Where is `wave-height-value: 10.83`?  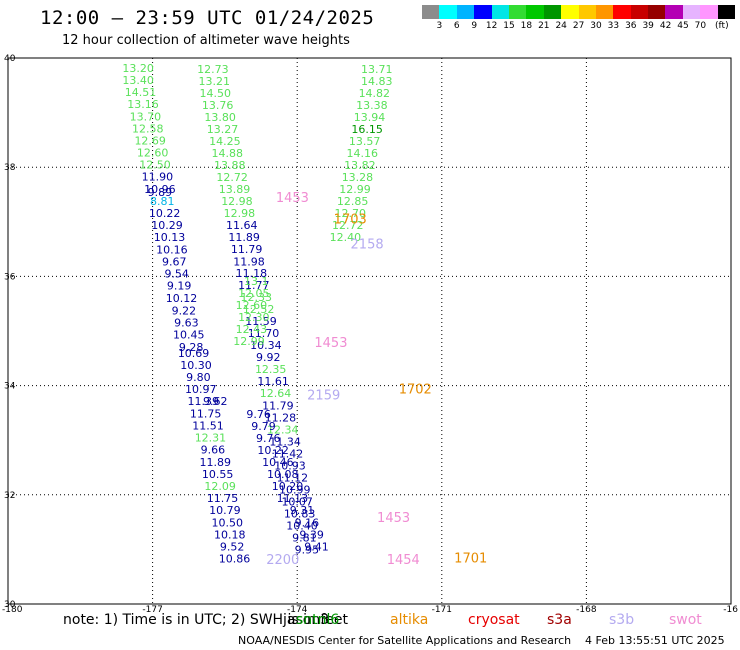 wave-height-value: 10.83 is located at coordinates (300, 513).